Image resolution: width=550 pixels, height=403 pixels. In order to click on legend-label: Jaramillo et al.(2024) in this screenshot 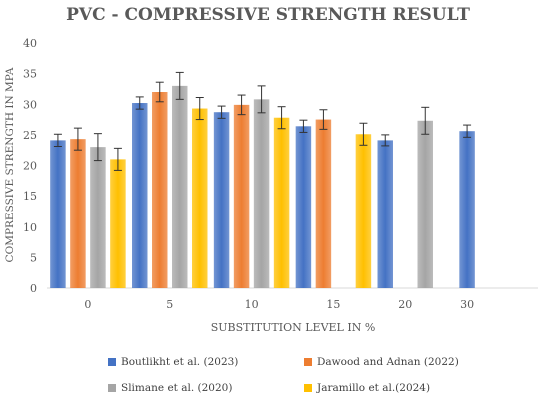, I will do `click(374, 388)`.